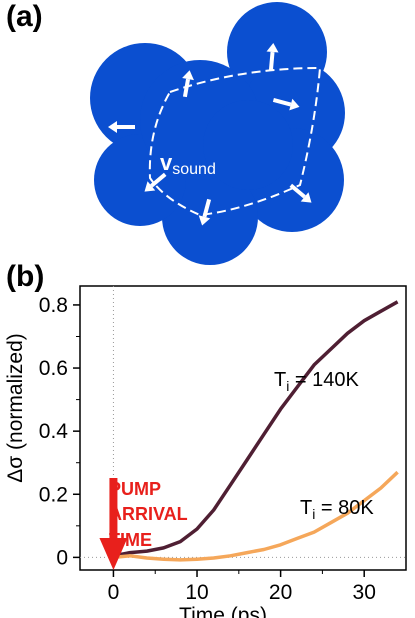 The height and width of the screenshot is (618, 415). I want to click on x-tick-label: 20, so click(280, 592).